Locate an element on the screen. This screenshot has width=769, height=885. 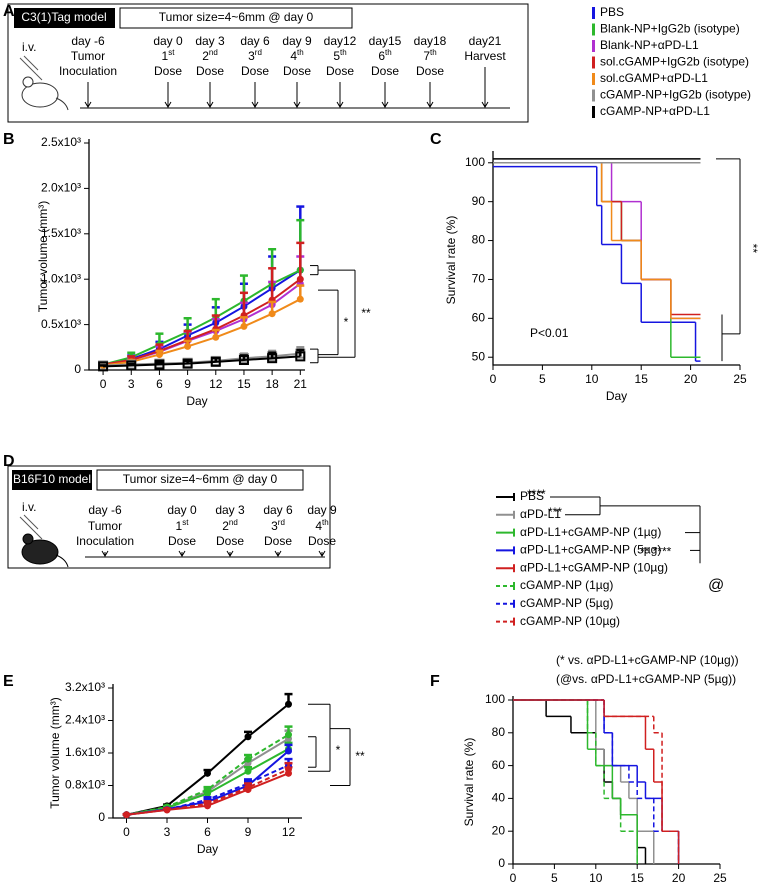
timeline-frame is located at coordinates (169, 517).